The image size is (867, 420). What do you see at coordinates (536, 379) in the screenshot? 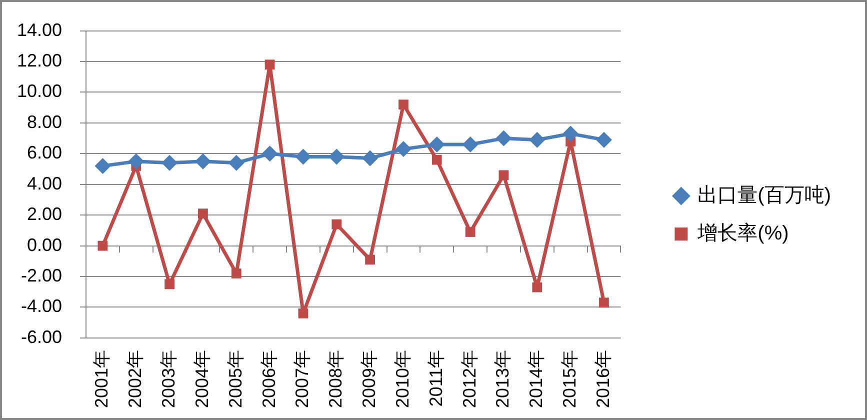
I see `x-tick-label: 2014年` at bounding box center [536, 379].